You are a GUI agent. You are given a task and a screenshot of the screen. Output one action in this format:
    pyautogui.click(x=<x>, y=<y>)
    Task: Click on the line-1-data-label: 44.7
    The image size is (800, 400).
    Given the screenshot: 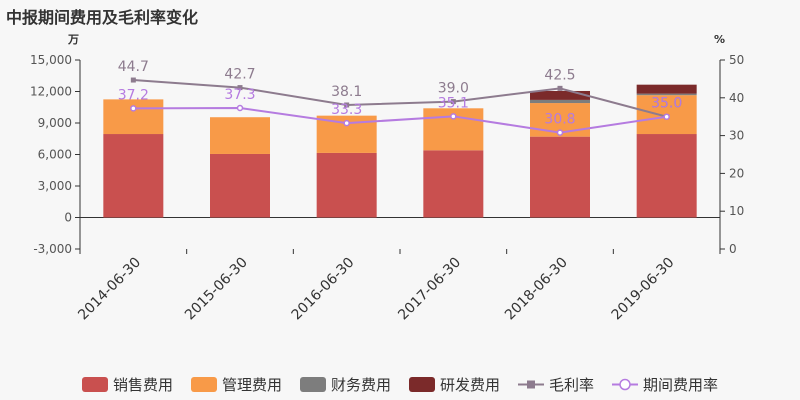 What is the action you would take?
    pyautogui.click(x=133, y=67)
    